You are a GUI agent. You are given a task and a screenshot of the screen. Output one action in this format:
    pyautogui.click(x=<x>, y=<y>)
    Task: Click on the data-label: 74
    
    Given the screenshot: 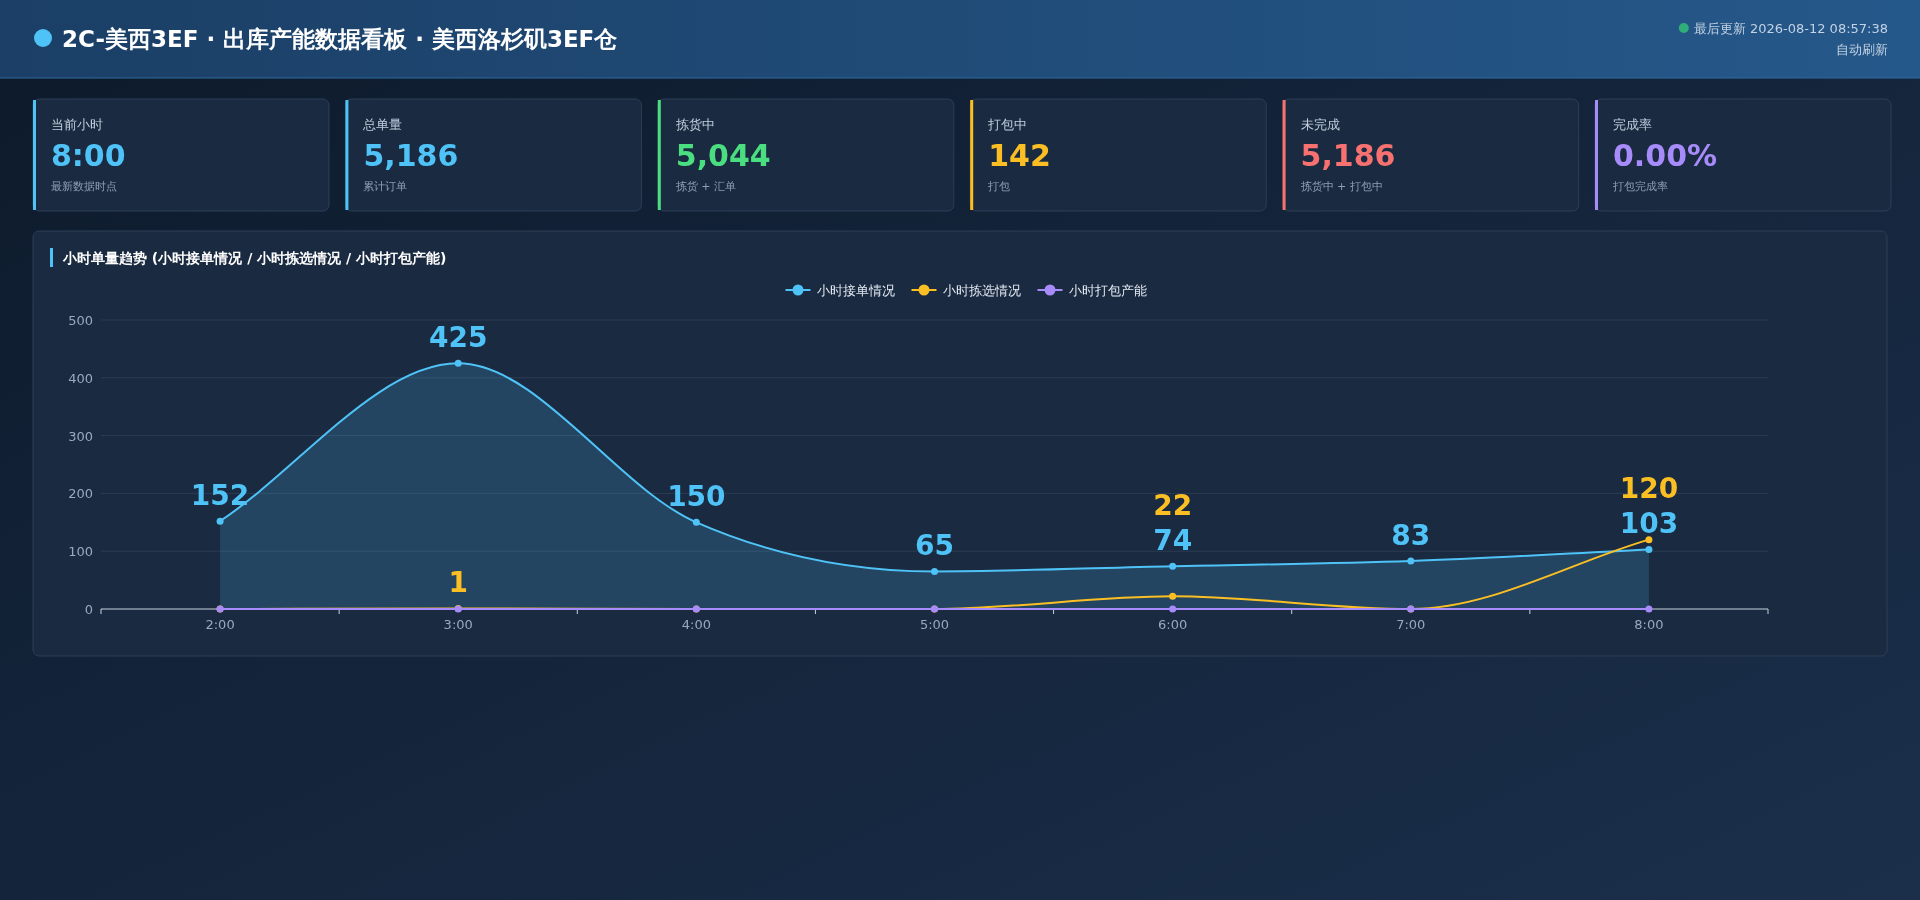 What is the action you would take?
    pyautogui.click(x=1173, y=541)
    